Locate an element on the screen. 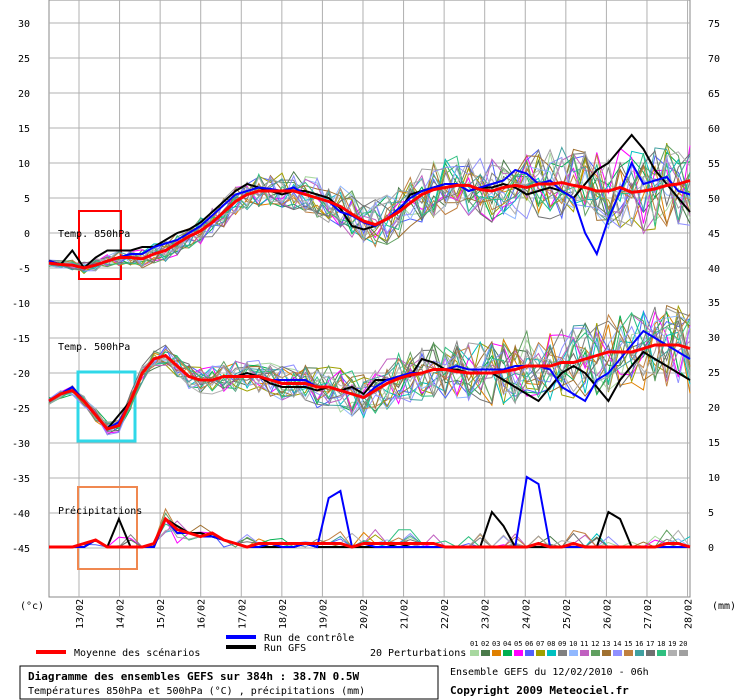 This screenshot has height=700, width=740. perturbation-id: 06 is located at coordinates (529, 644).